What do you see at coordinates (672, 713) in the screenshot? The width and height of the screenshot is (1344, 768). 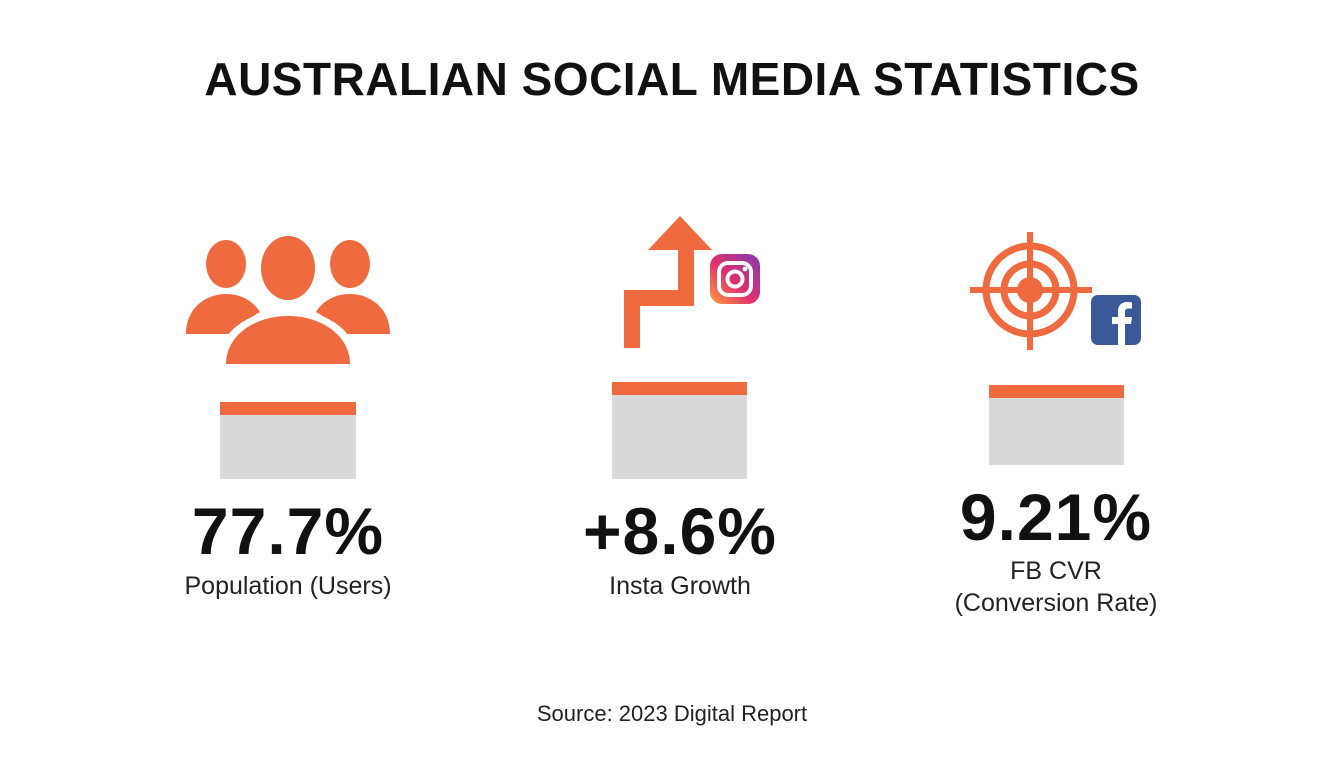 I see `source-note: Source: 2023 Digital Report` at bounding box center [672, 713].